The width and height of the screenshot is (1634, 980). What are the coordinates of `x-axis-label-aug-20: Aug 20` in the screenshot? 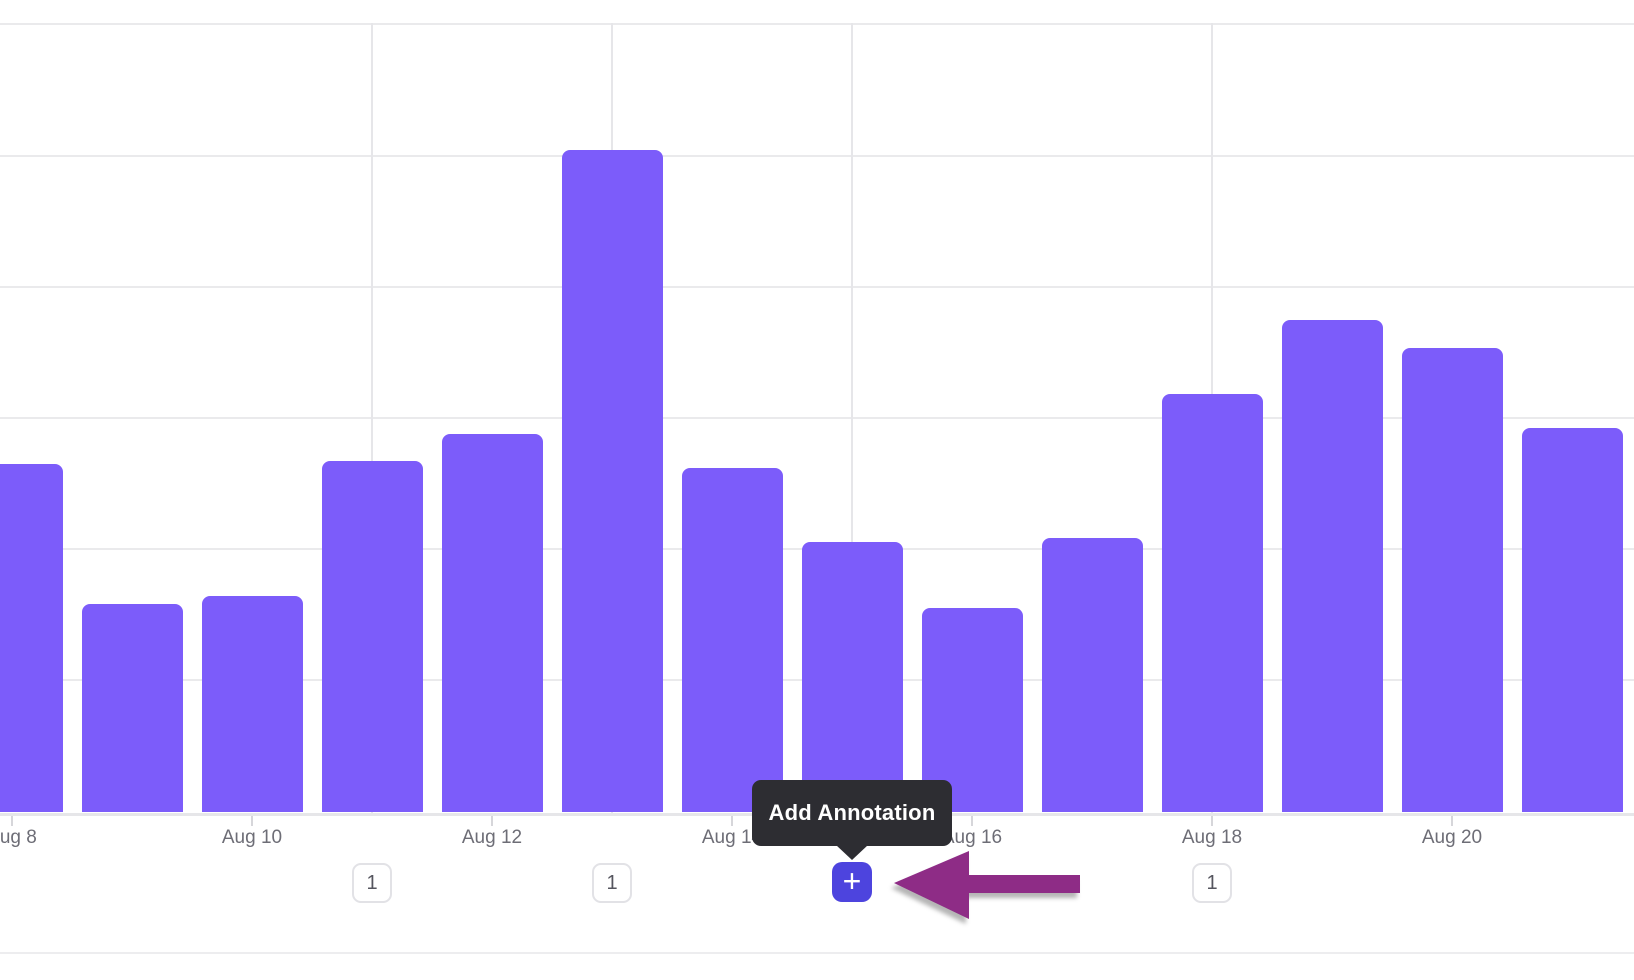 It's located at (1452, 837).